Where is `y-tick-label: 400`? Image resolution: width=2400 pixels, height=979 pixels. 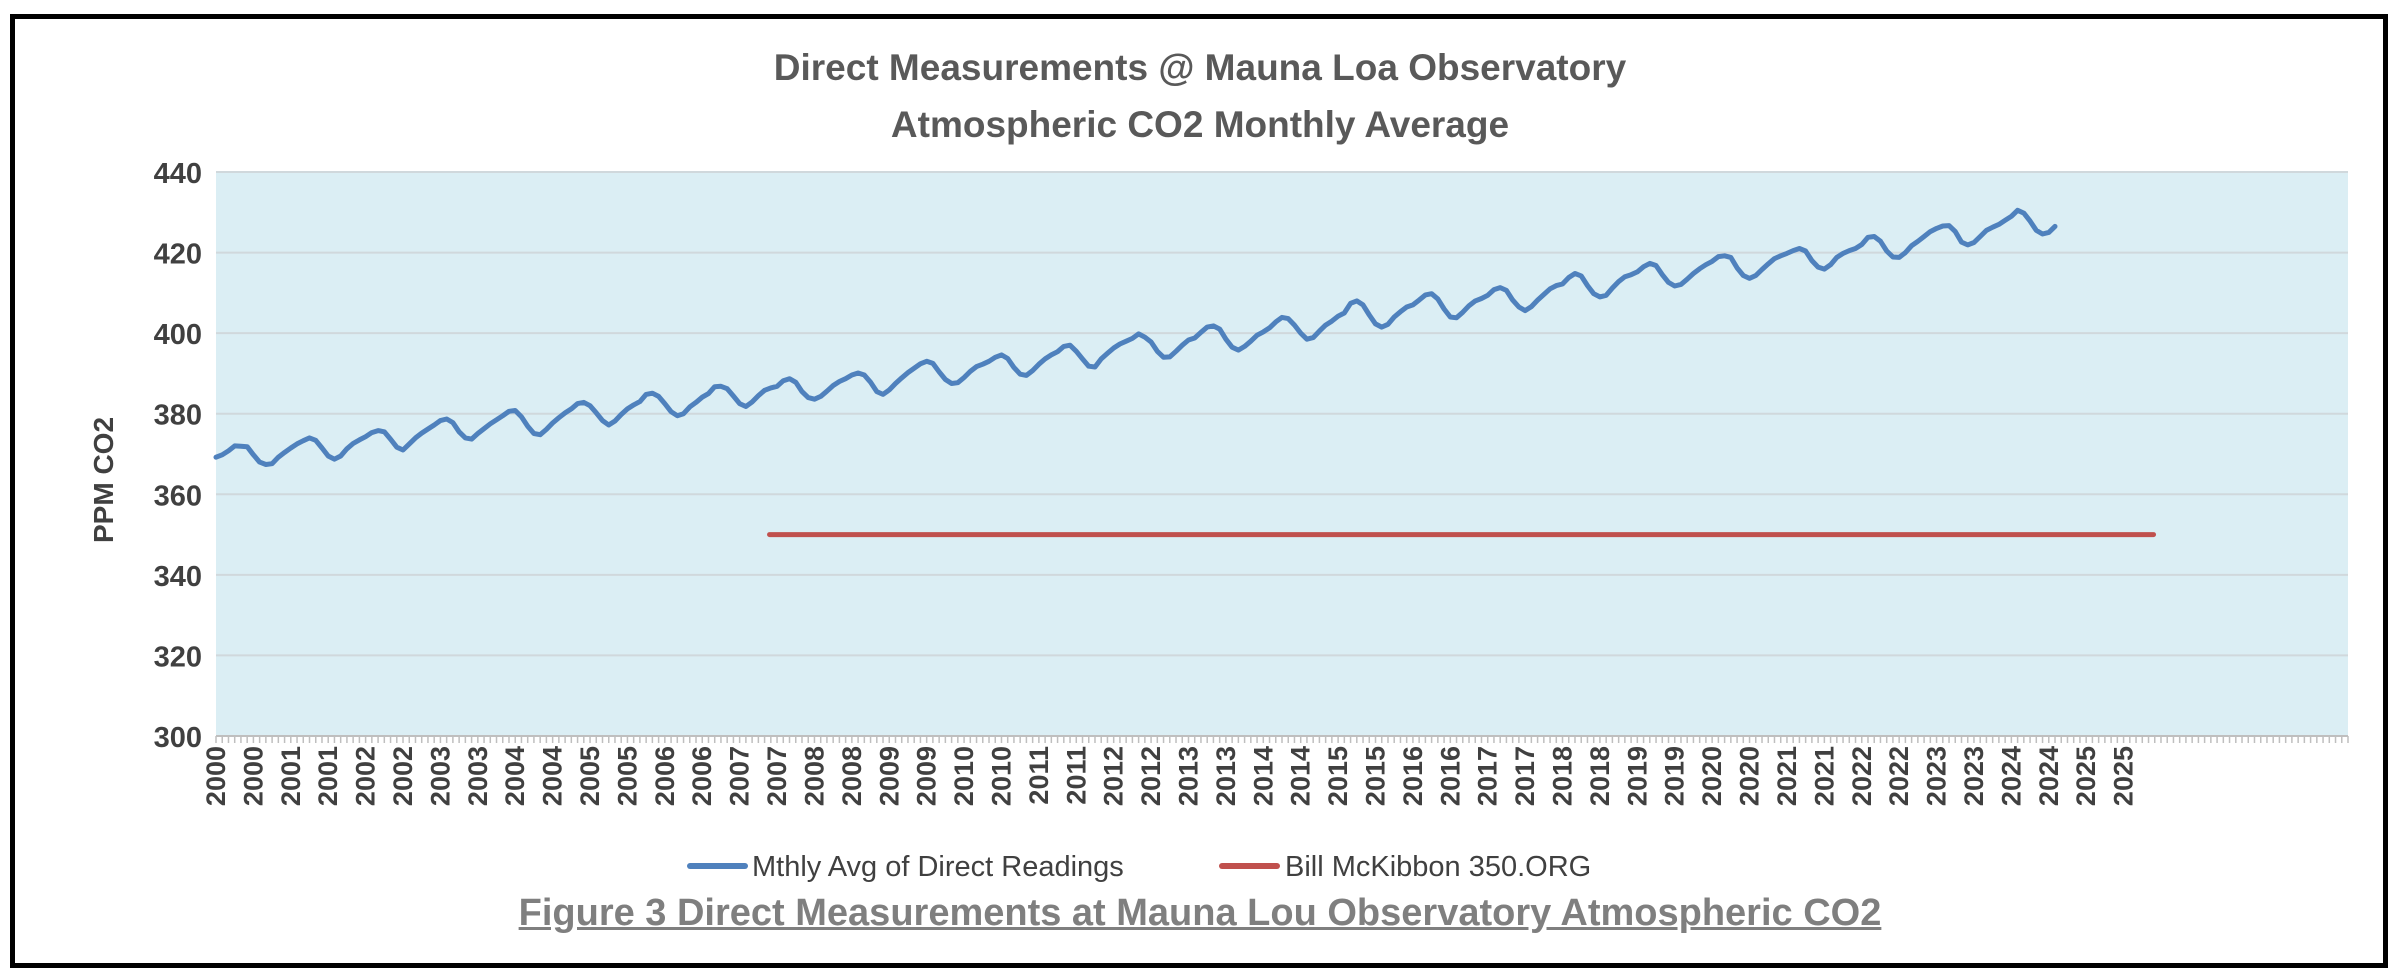 y-tick-label: 400 is located at coordinates (178, 335).